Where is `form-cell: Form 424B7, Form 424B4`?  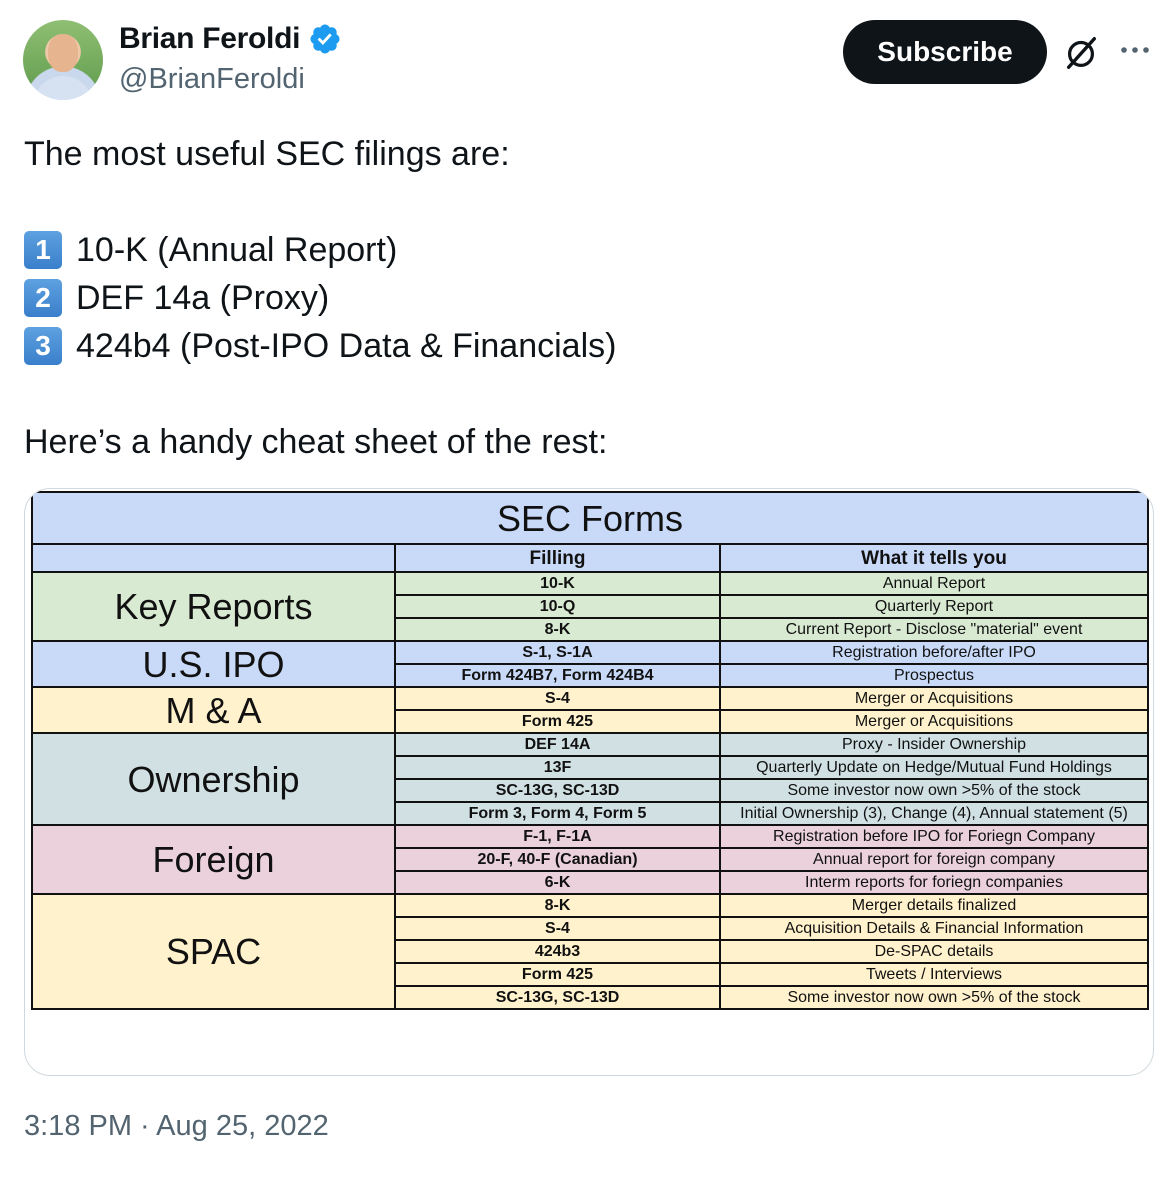 form-cell: Form 424B7, Form 424B4 is located at coordinates (557, 675).